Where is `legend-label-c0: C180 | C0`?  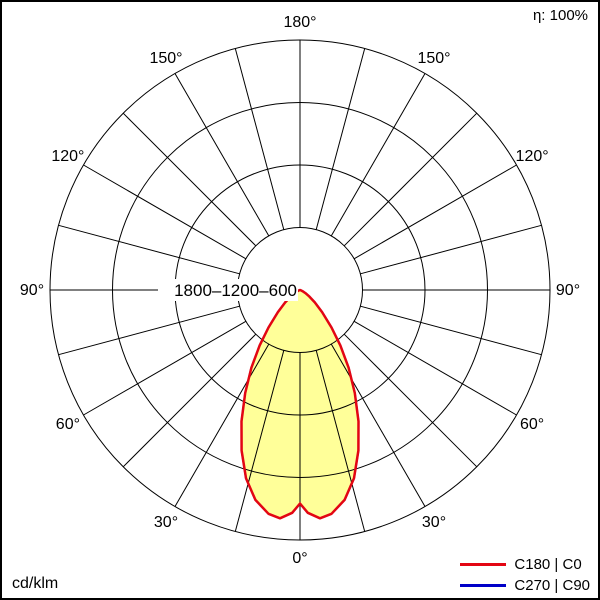 legend-label-c0: C180 | C0 is located at coordinates (548, 564).